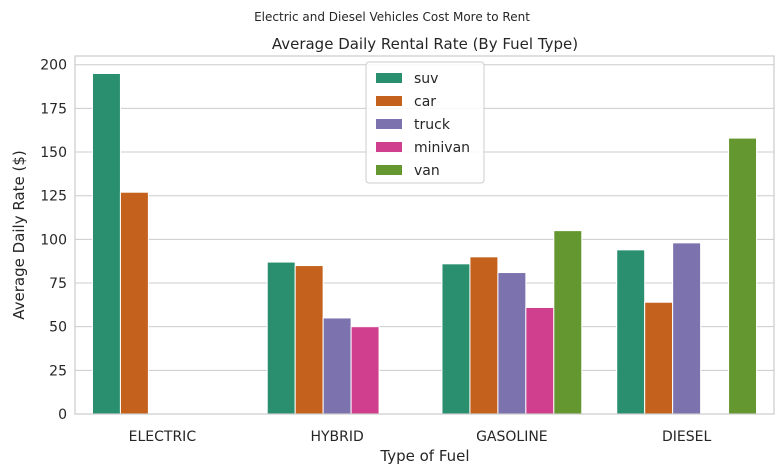 The height and width of the screenshot is (476, 784). Describe the element at coordinates (743, 276) in the screenshot. I see `bar-van-diesel` at that location.